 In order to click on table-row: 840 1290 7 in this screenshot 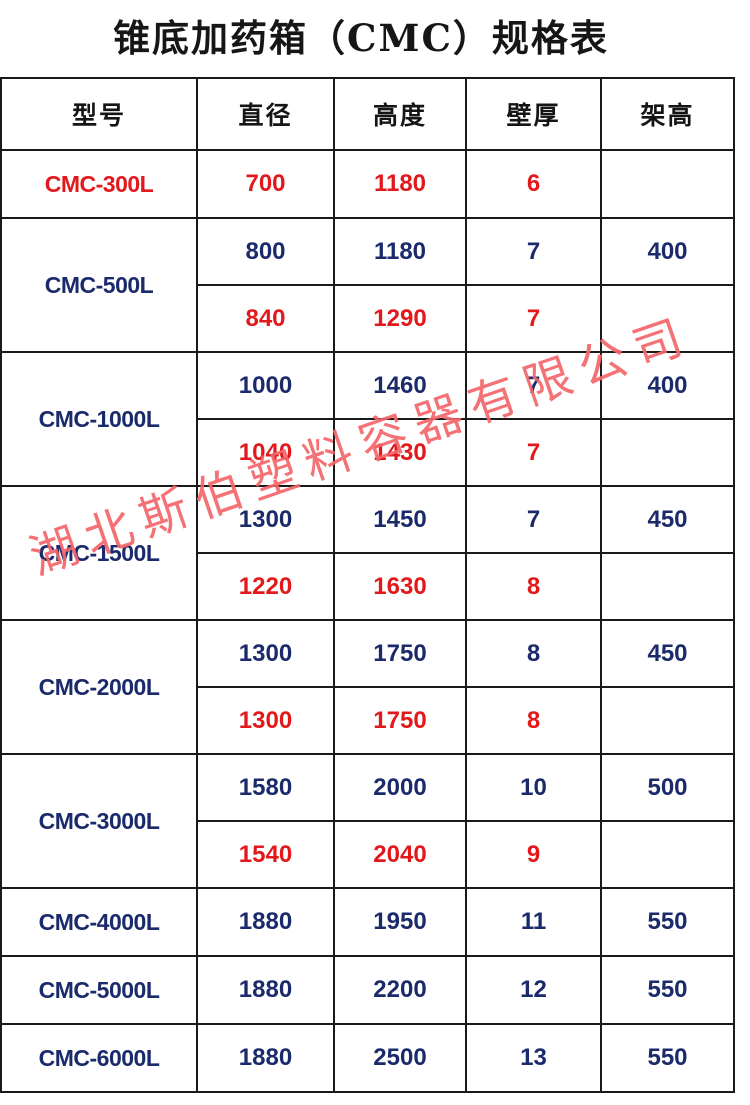, I will do `click(368, 318)`.